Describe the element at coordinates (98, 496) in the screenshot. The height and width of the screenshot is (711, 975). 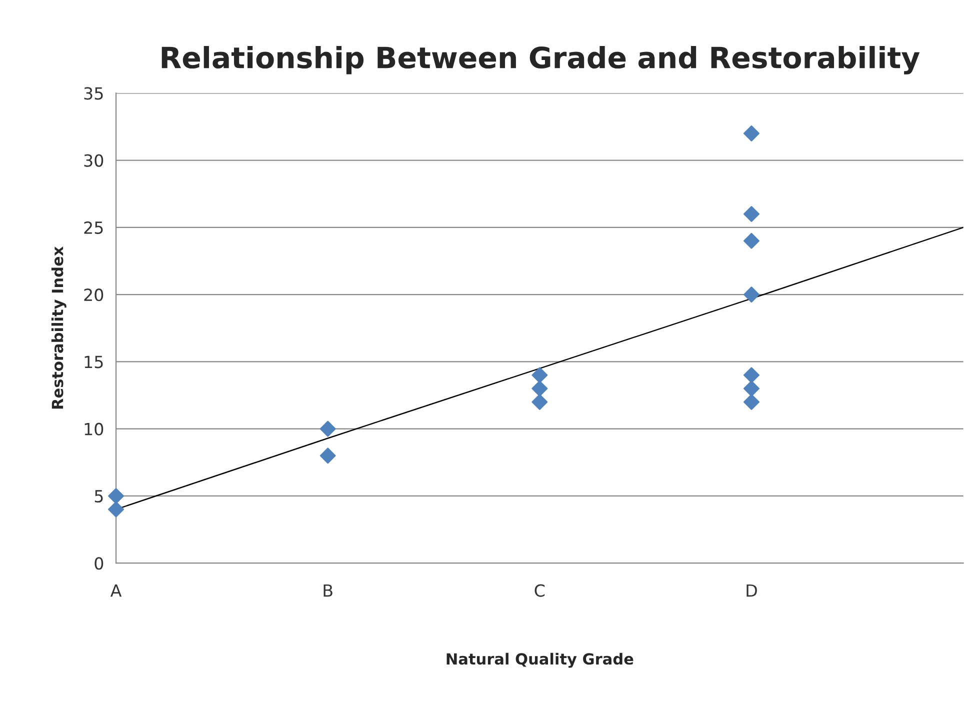
I see `y-tick-label: 5` at that location.